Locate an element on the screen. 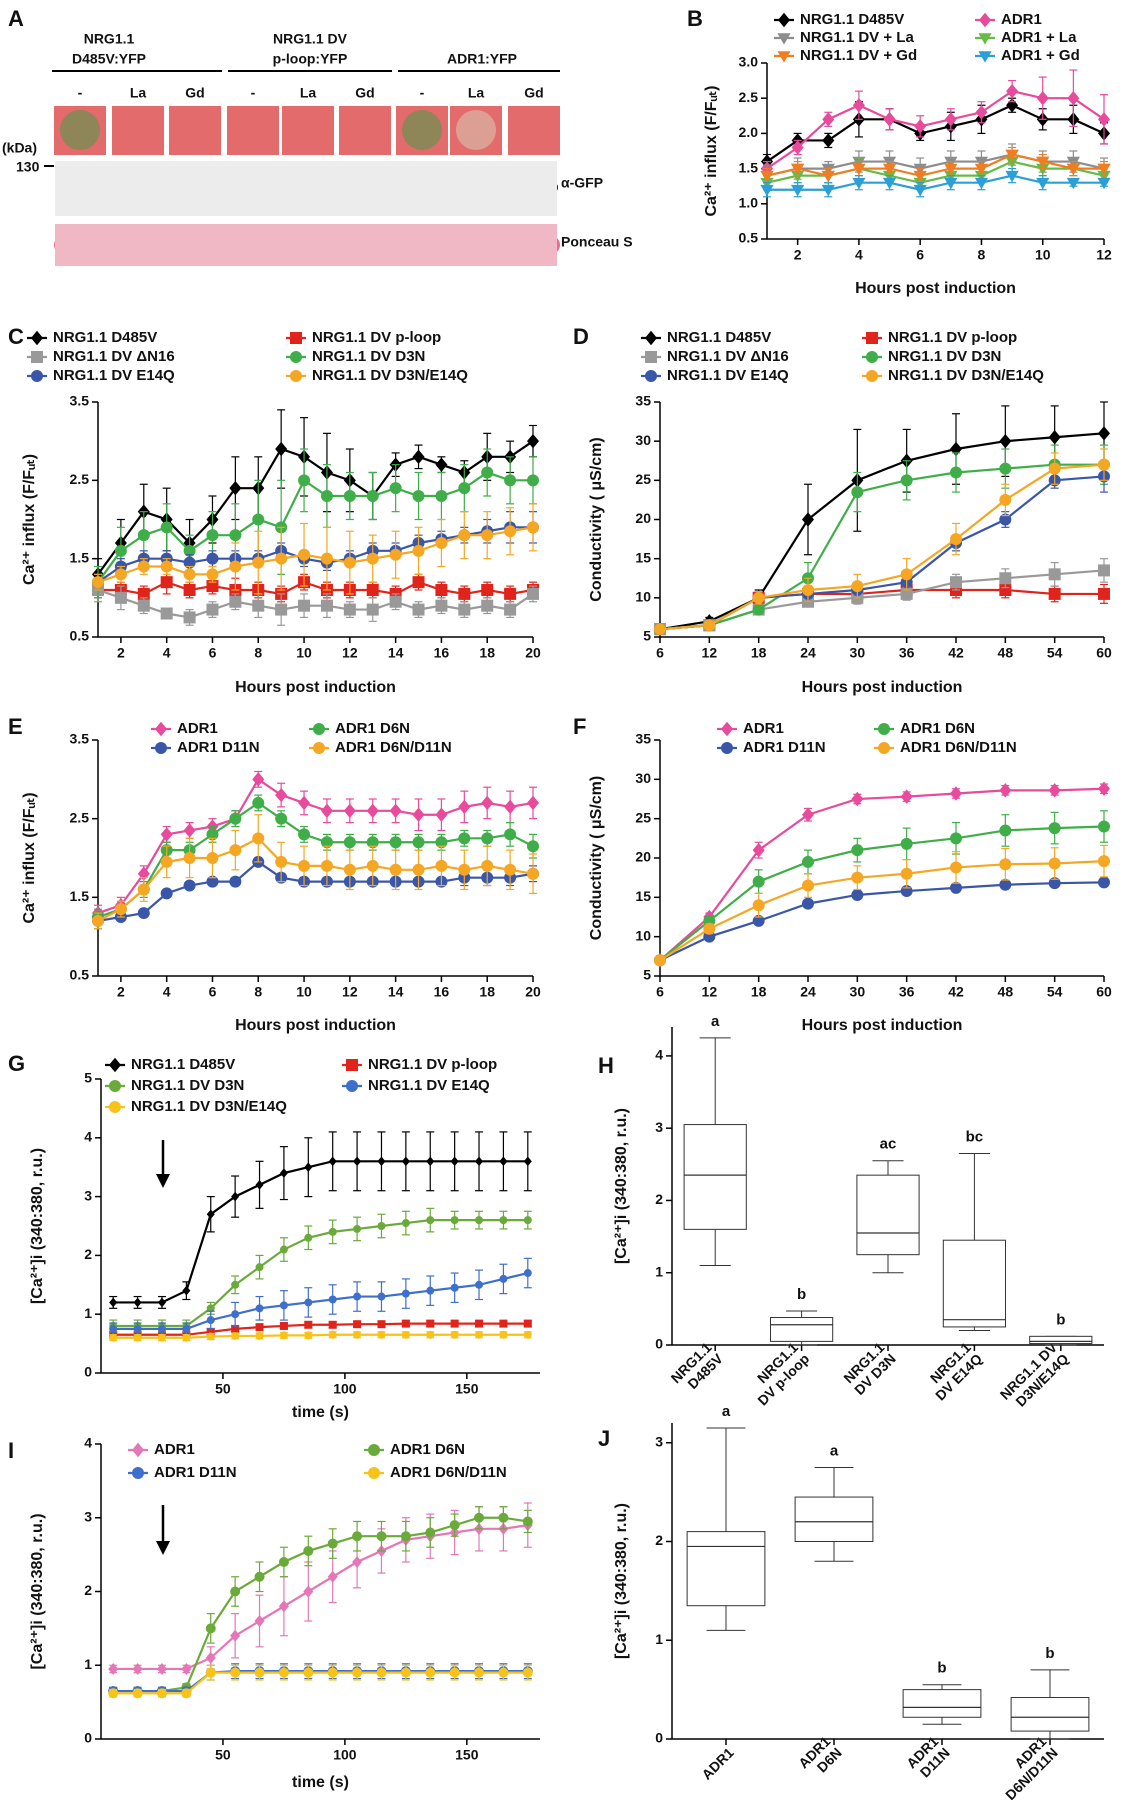 Image resolution: width=1124 pixels, height=1800 pixels. x-tick-label: 36 is located at coordinates (907, 992).